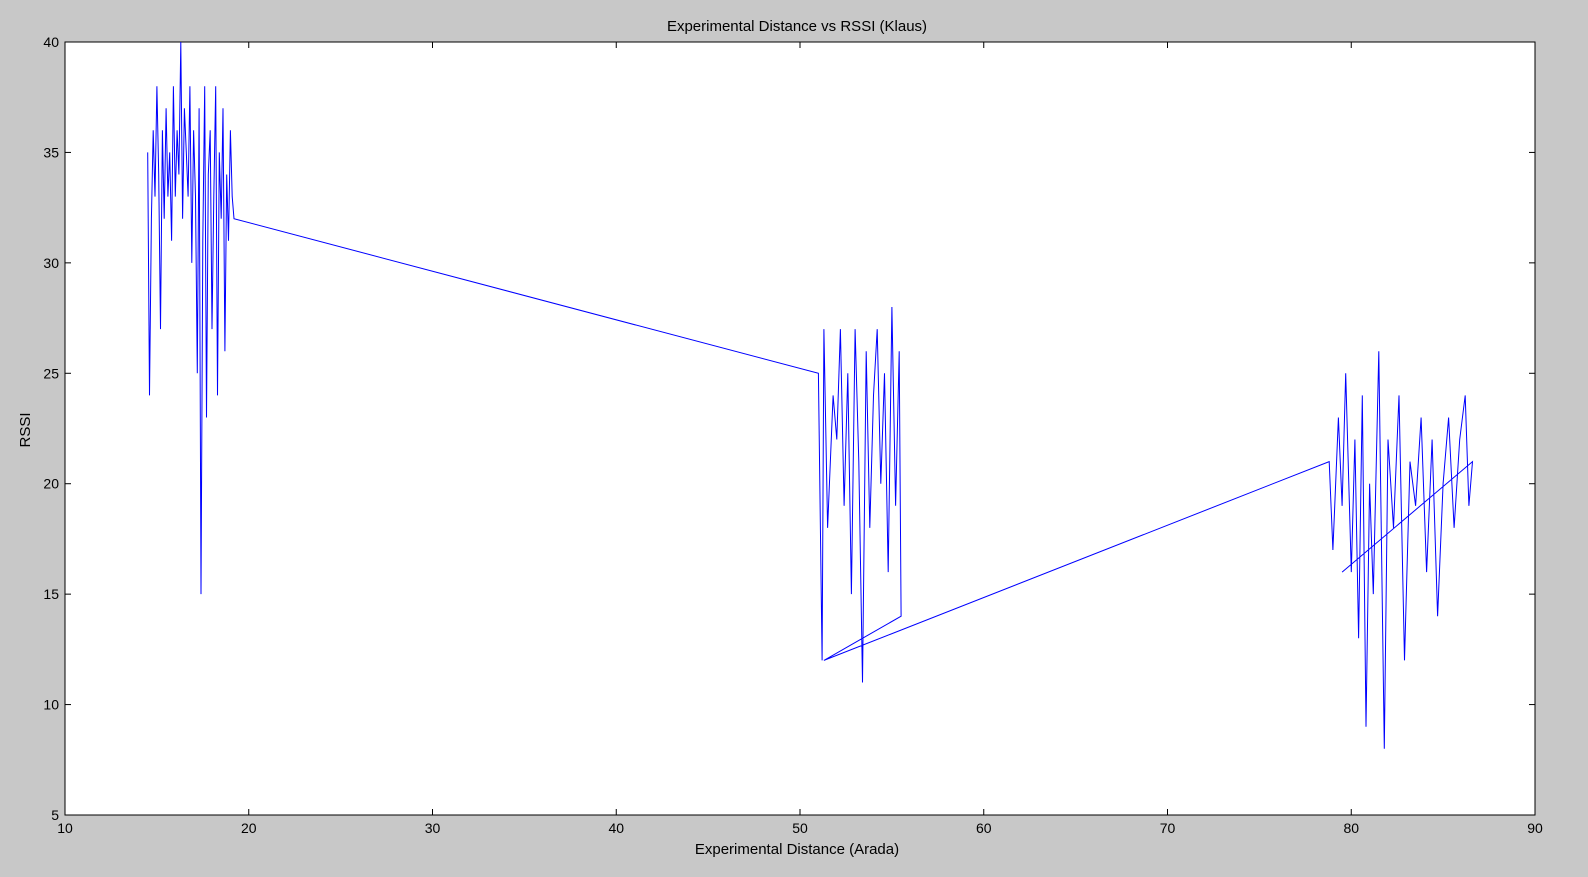 The height and width of the screenshot is (877, 1588). What do you see at coordinates (800, 828) in the screenshot?
I see `x-tick-label: 50` at bounding box center [800, 828].